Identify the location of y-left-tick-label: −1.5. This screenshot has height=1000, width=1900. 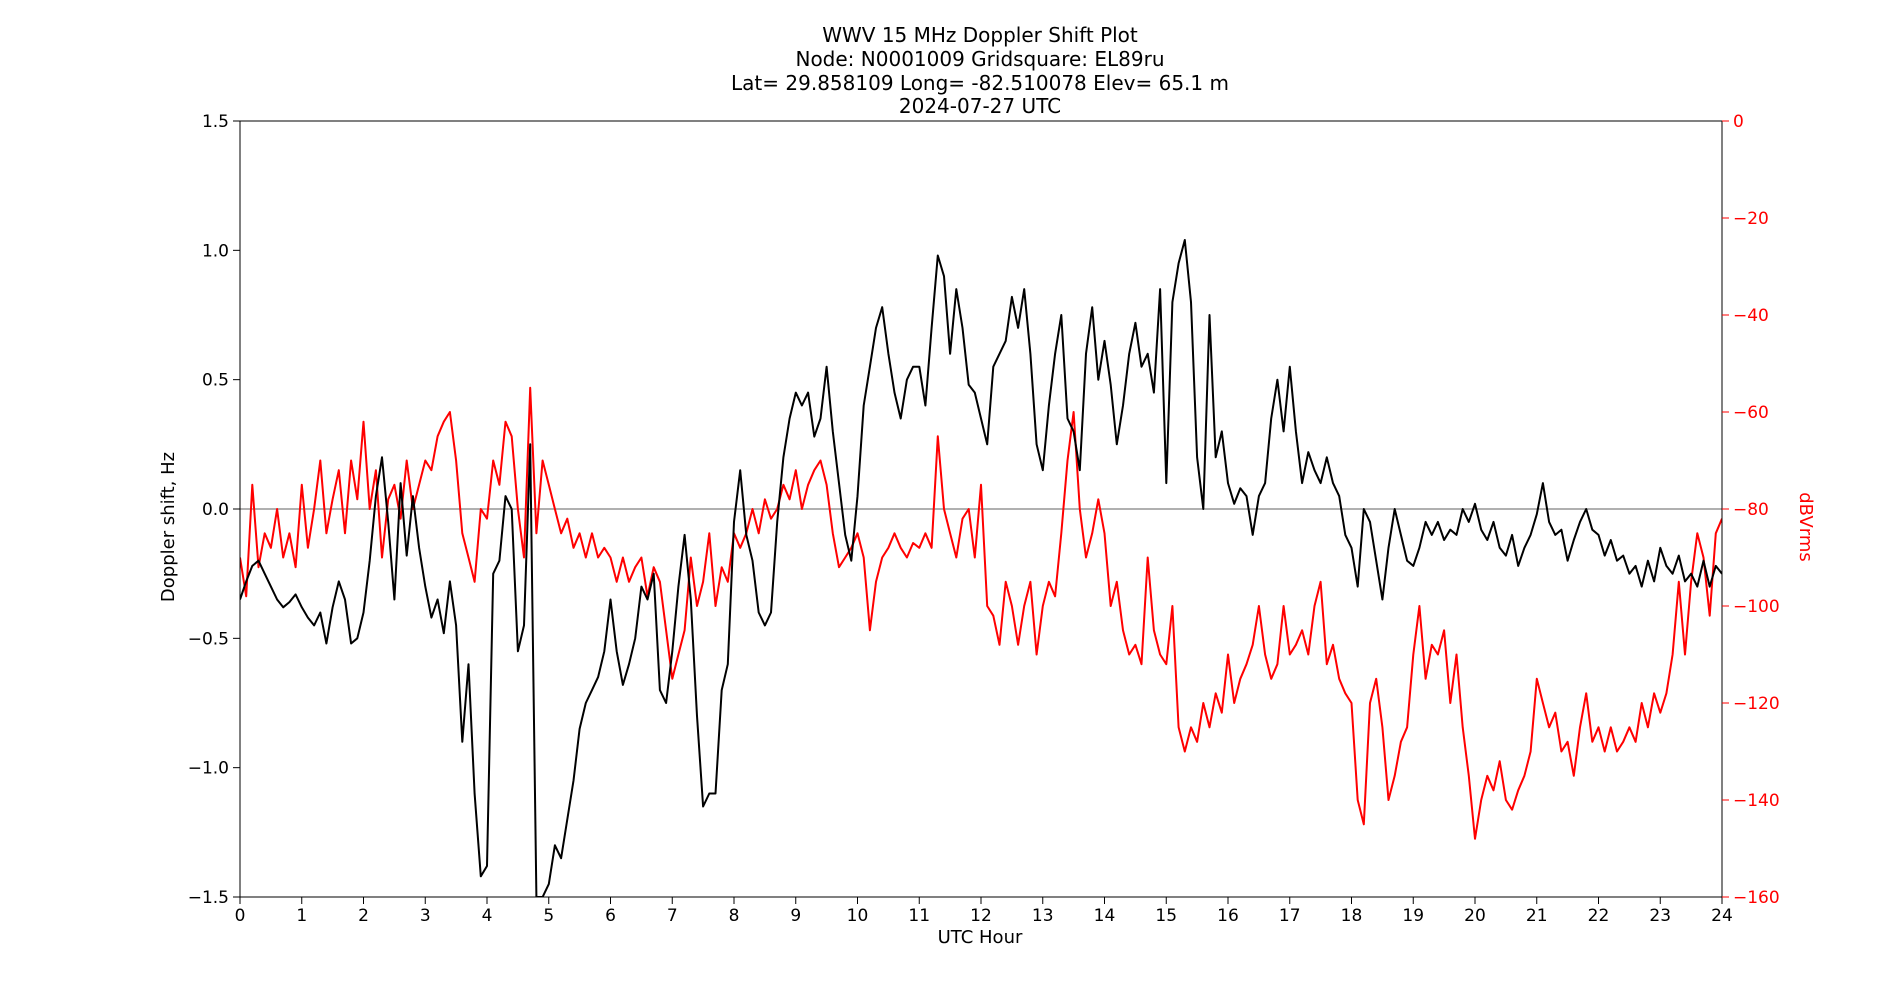
(208, 898).